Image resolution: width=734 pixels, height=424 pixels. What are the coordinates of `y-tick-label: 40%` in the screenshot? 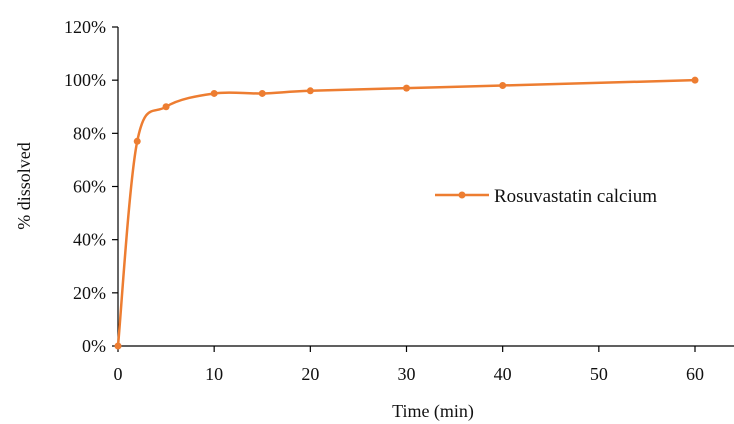 It's located at (89, 240).